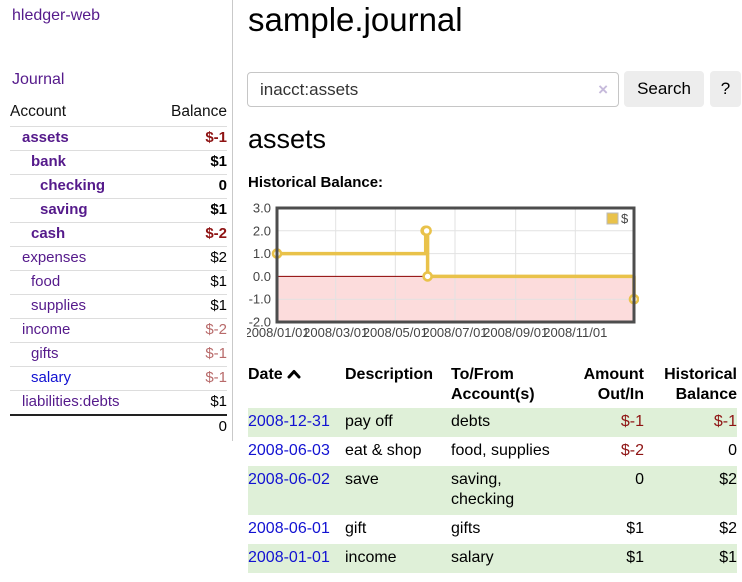 Image resolution: width=742 pixels, height=582 pixels. I want to click on account-link-food: food, so click(46, 281).